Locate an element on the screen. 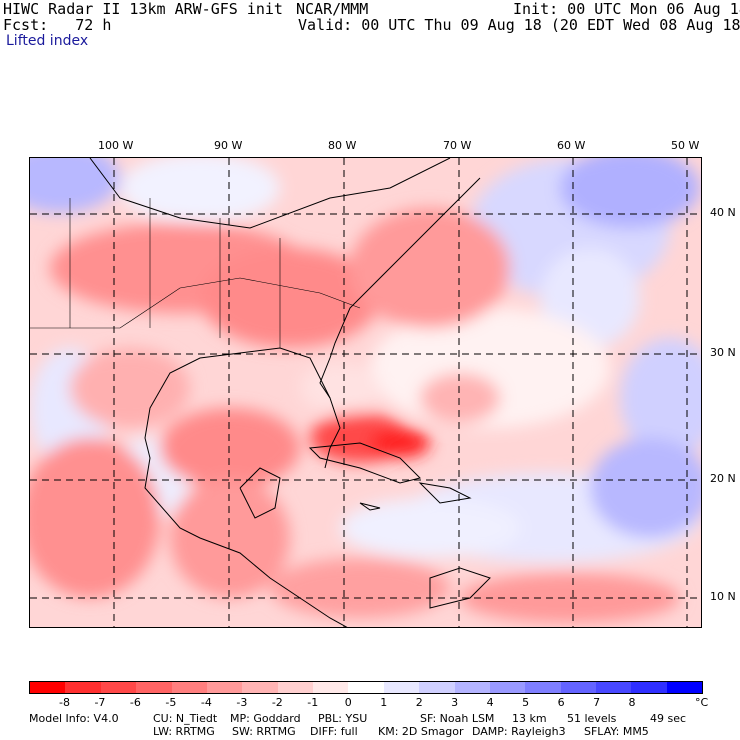 This screenshot has width=740, height=740. colorbar-tick-label: -7 is located at coordinates (100, 702).